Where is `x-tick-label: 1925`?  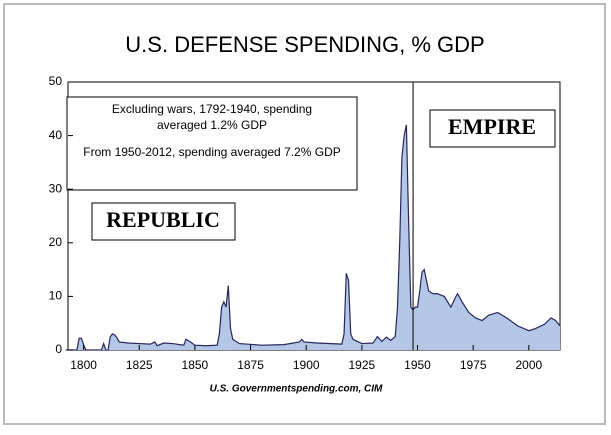 x-tick-label: 1925 is located at coordinates (362, 365).